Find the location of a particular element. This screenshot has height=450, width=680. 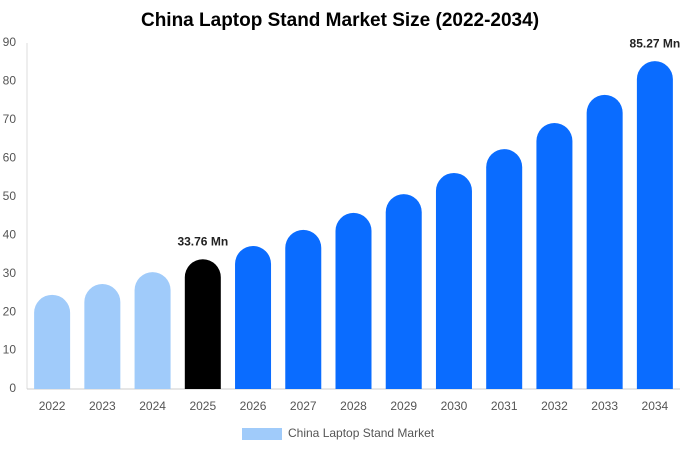

x-tick-label: 2031 is located at coordinates (504, 406).